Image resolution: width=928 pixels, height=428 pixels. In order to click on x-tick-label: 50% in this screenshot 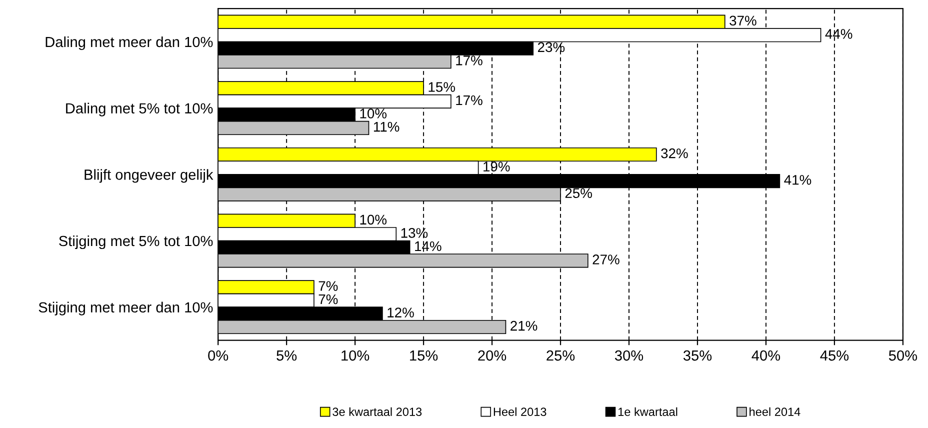, I will do `click(903, 355)`.